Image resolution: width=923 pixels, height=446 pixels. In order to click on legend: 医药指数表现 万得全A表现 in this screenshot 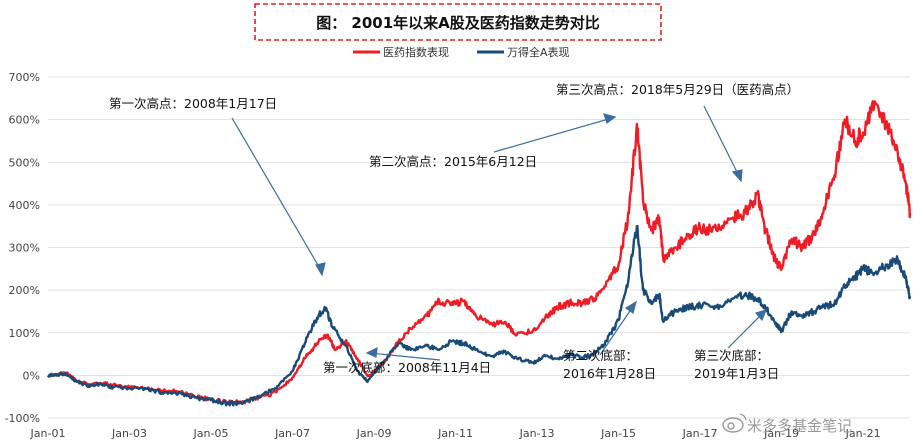, I will do `click(461, 52)`.